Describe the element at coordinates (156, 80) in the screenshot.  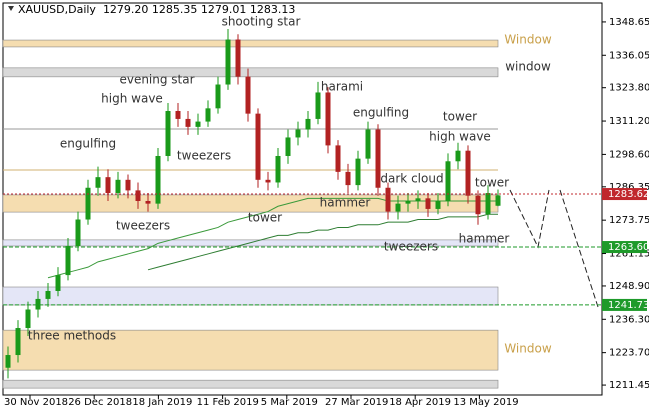
I see `annotation: evening star` at that location.